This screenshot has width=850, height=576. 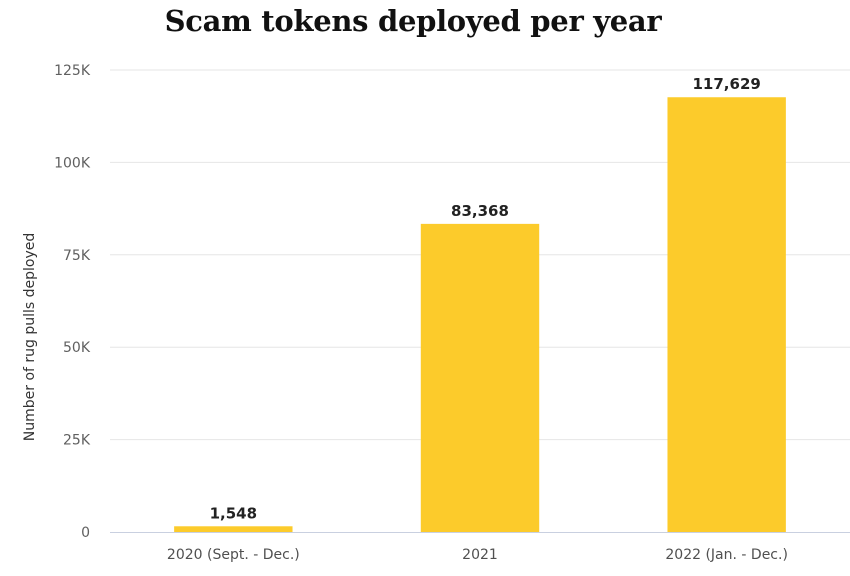 I want to click on y-tick-label: 125K, so click(x=72, y=71).